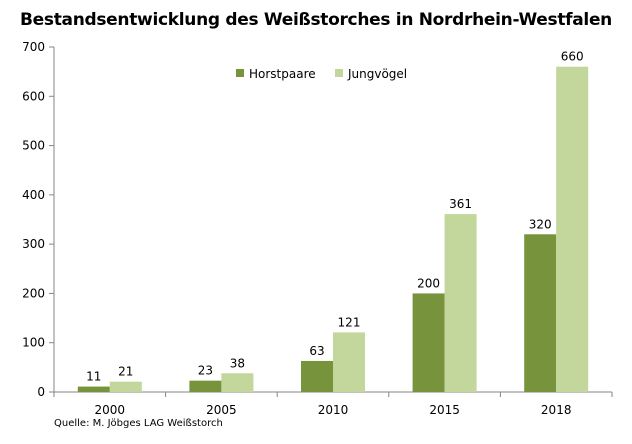 The image size is (632, 444). I want to click on source-note: Quelle: M. Jöbges LAG Weißstorch, so click(138, 423).